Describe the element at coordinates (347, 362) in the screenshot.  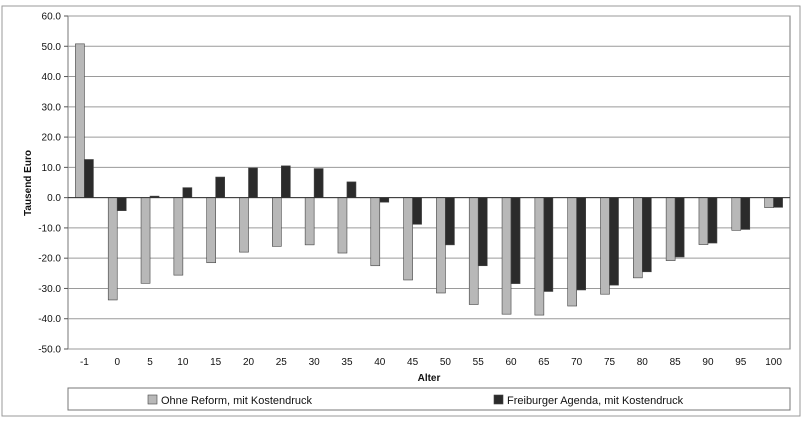
I see `x-tick-label: 35` at that location.